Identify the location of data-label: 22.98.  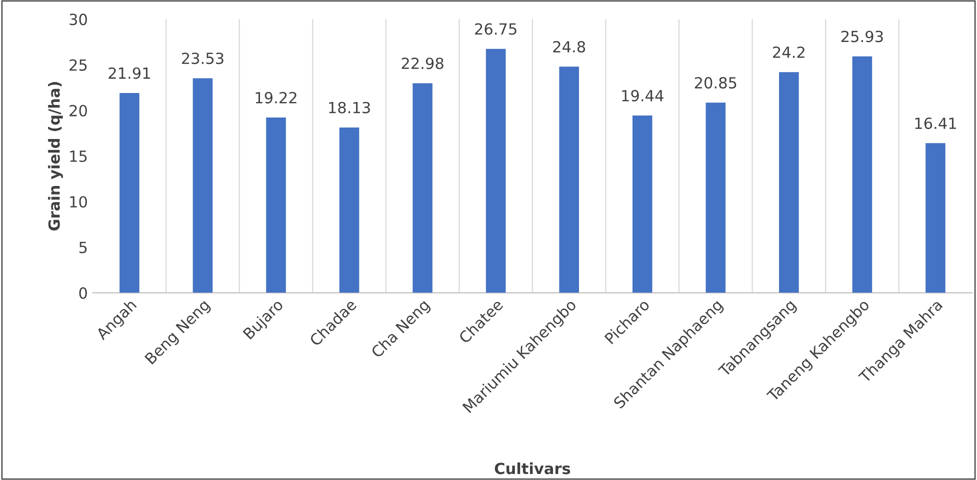
(423, 64).